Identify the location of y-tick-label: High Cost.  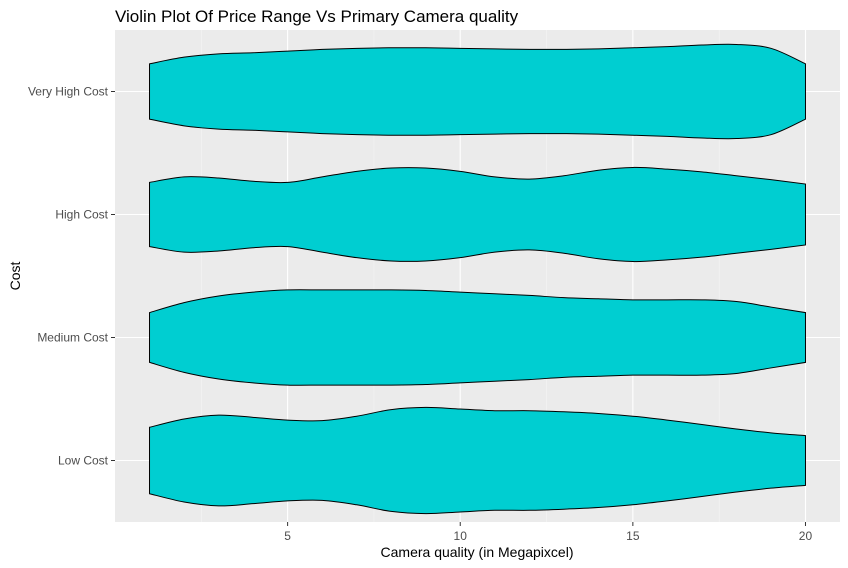
(81, 215).